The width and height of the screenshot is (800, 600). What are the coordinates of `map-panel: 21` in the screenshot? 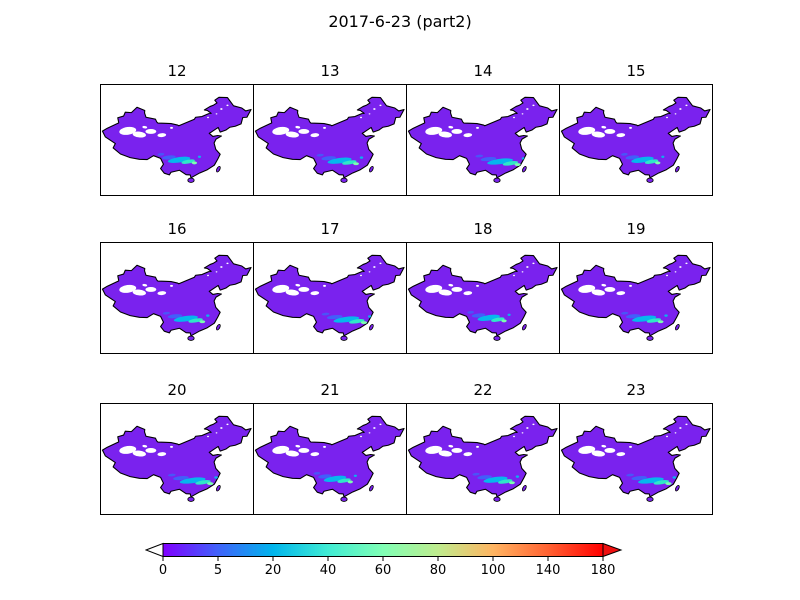 It's located at (330, 447).